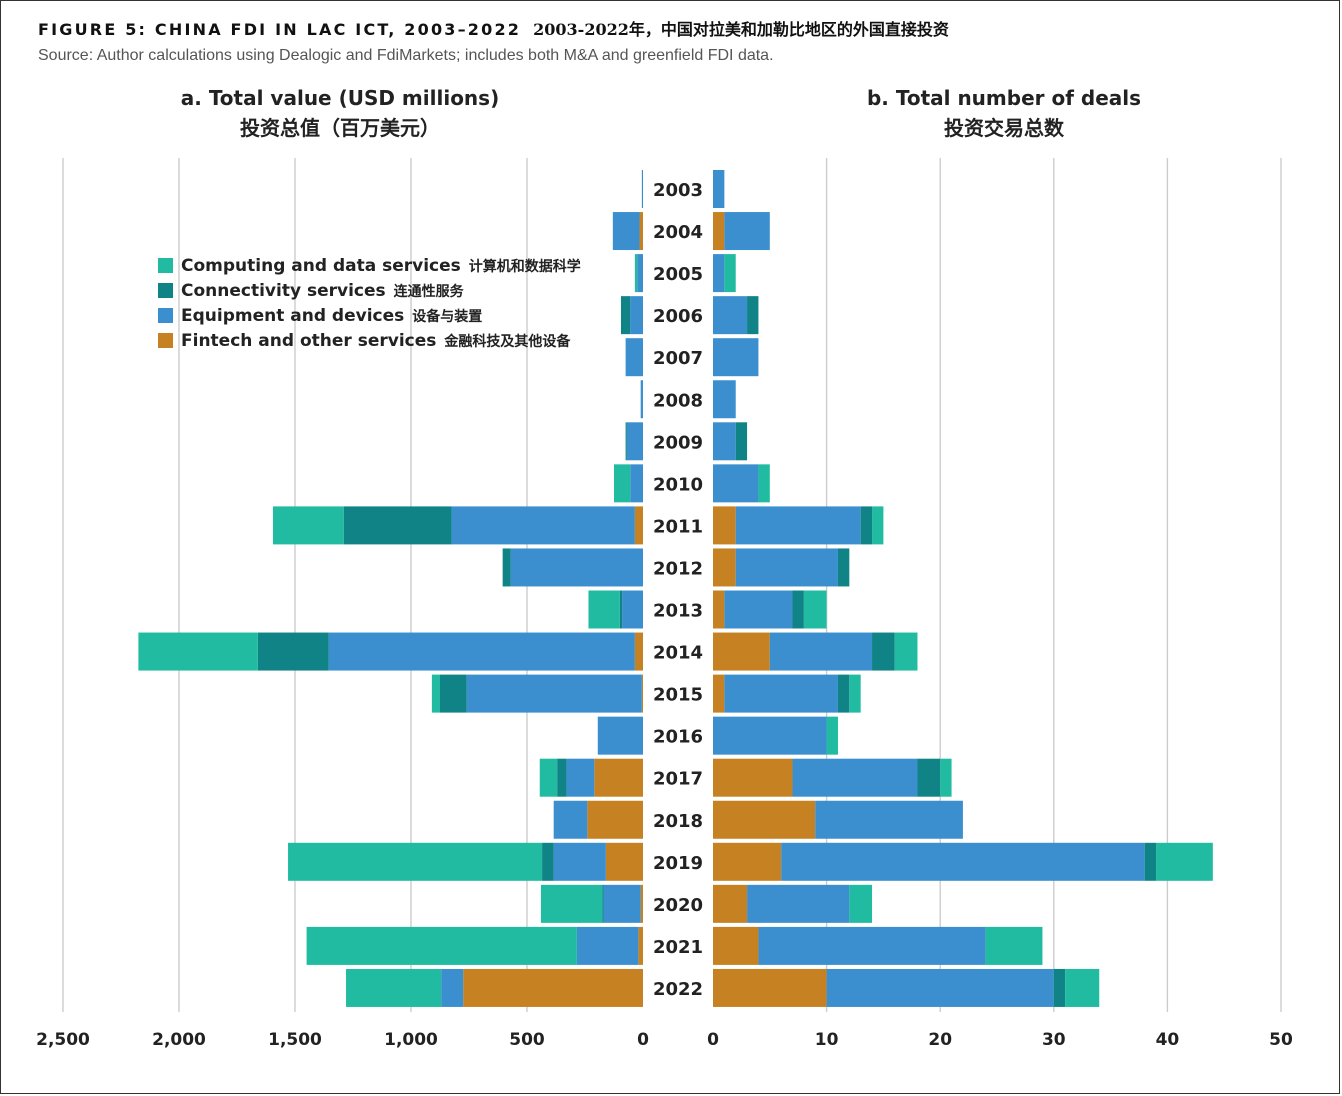 The width and height of the screenshot is (1342, 1096). What do you see at coordinates (309, 340) in the screenshot?
I see `legend-label-fintech: Fintech and other services` at bounding box center [309, 340].